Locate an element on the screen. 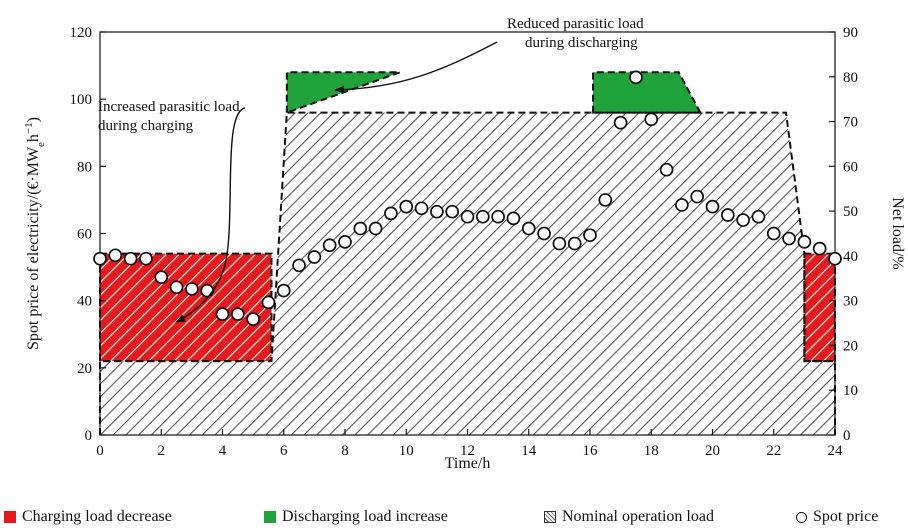 The width and height of the screenshot is (908, 531). legend-swatch-circle-icon is located at coordinates (801, 517).